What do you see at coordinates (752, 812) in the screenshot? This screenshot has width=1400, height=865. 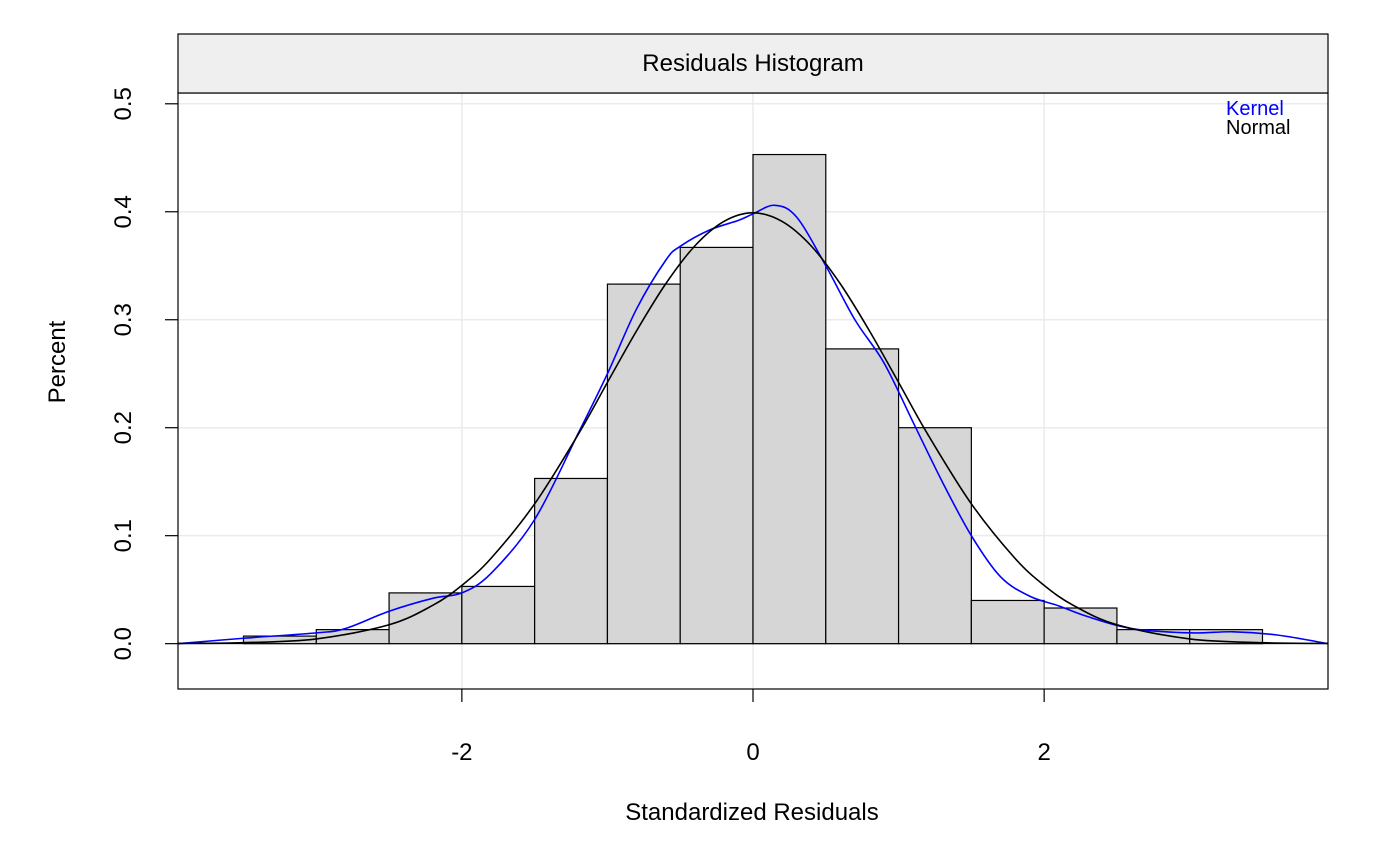 I see `x-axis-title: Standardized Residuals` at bounding box center [752, 812].